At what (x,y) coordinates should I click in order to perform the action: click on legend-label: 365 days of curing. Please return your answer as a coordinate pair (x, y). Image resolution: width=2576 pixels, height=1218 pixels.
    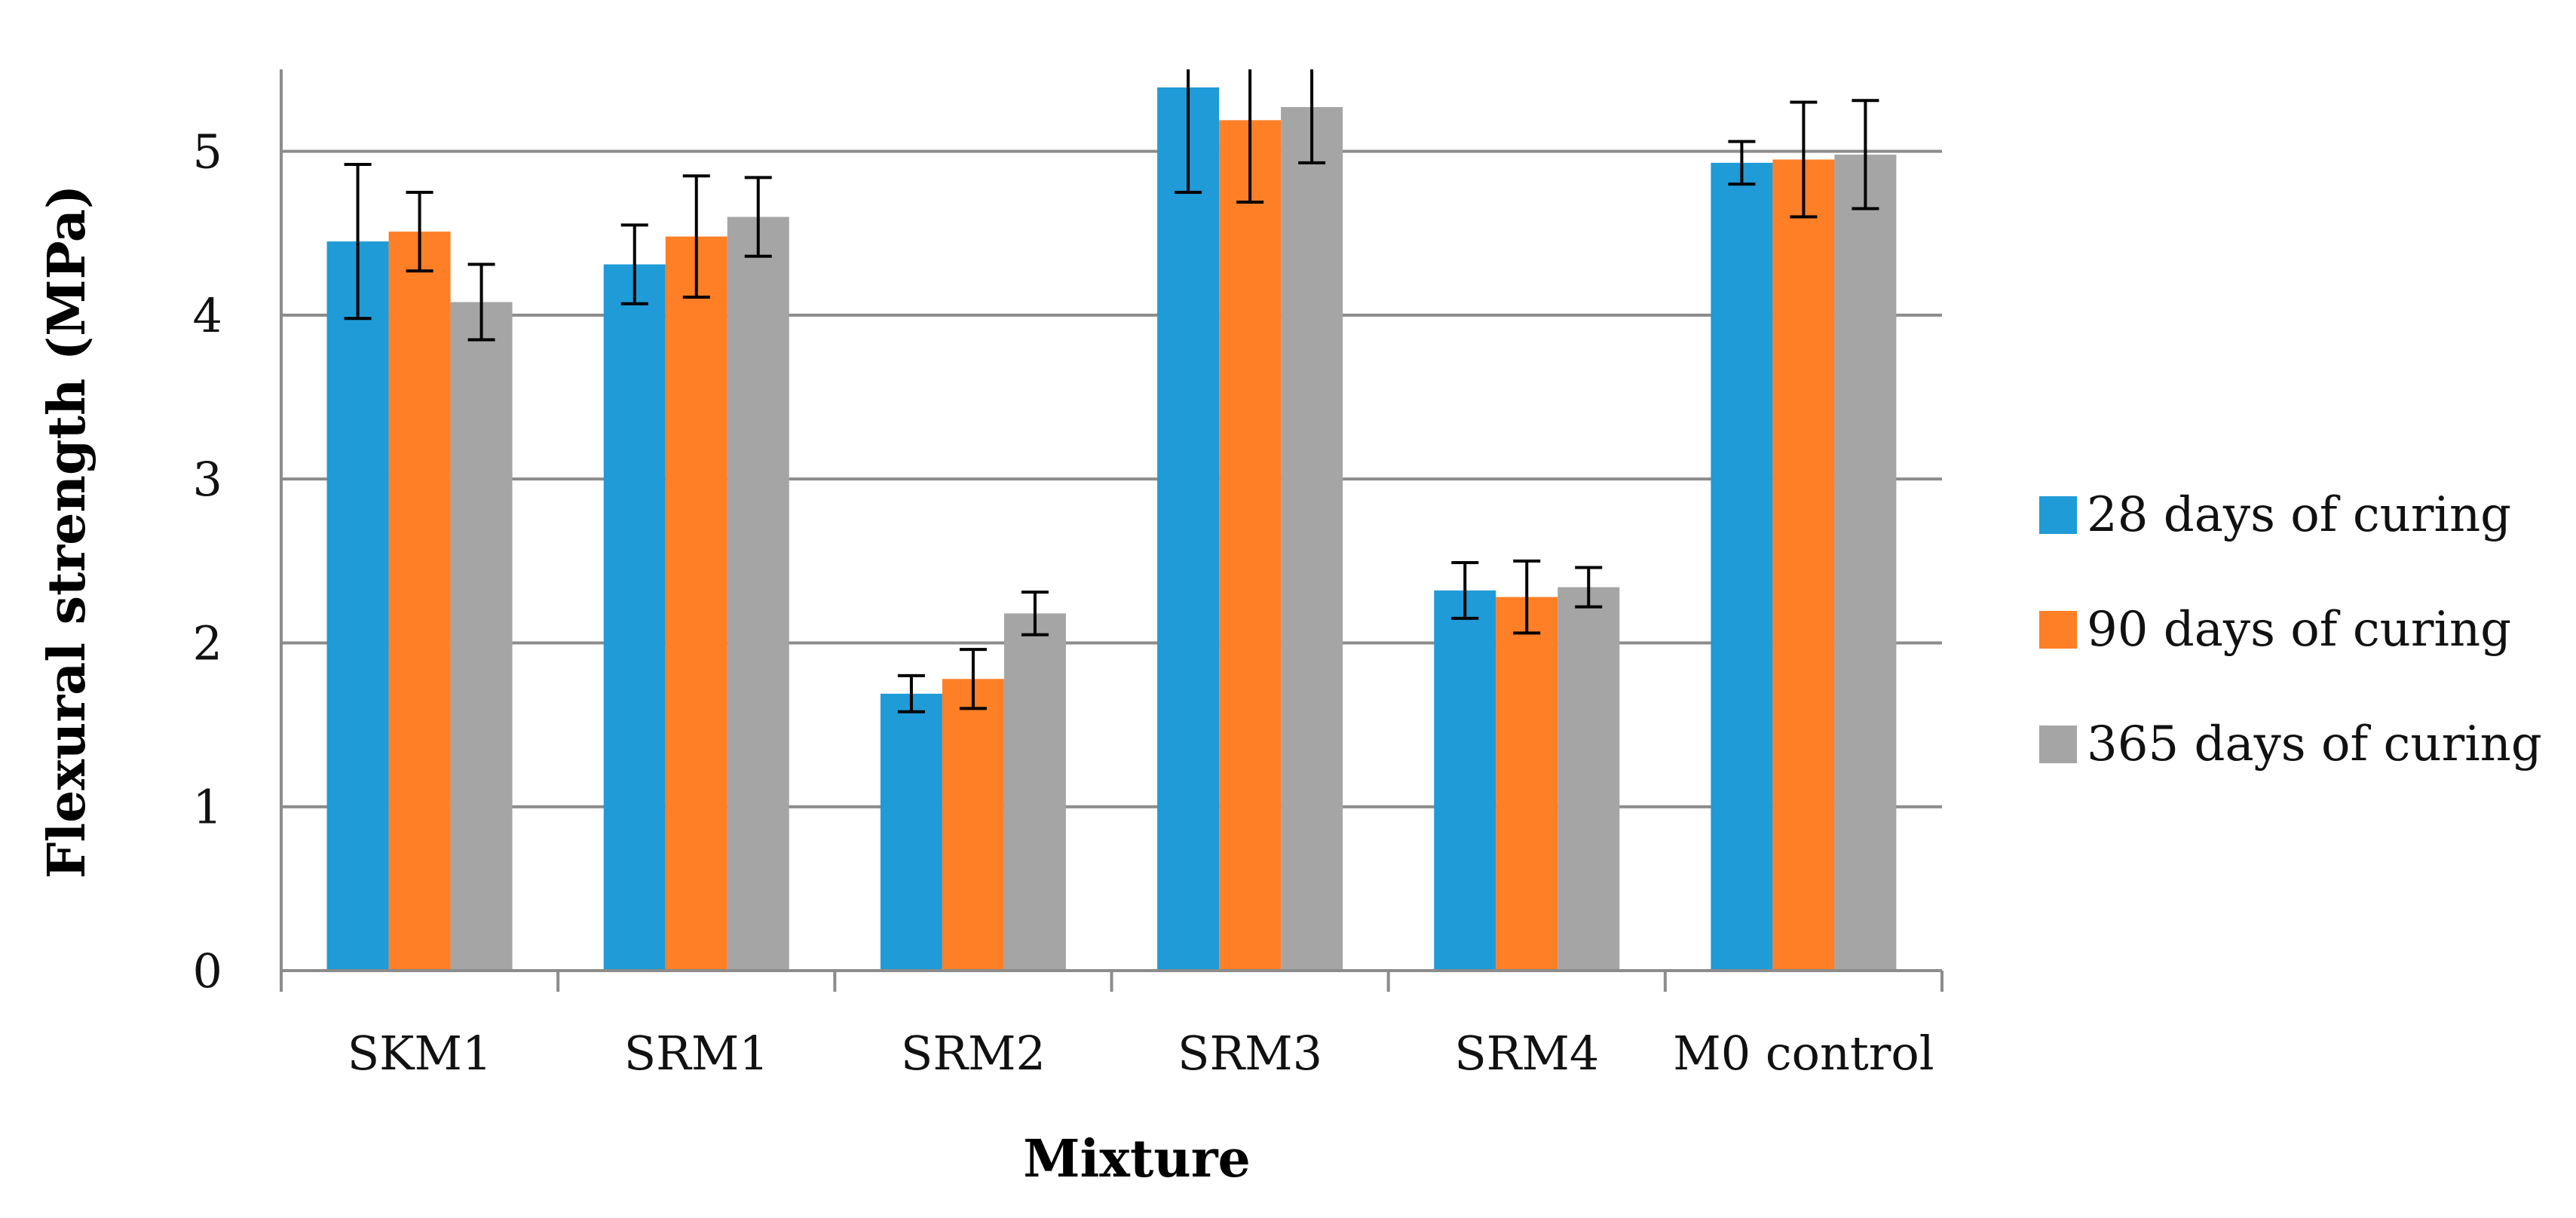
    Looking at the image, I should click on (2314, 744).